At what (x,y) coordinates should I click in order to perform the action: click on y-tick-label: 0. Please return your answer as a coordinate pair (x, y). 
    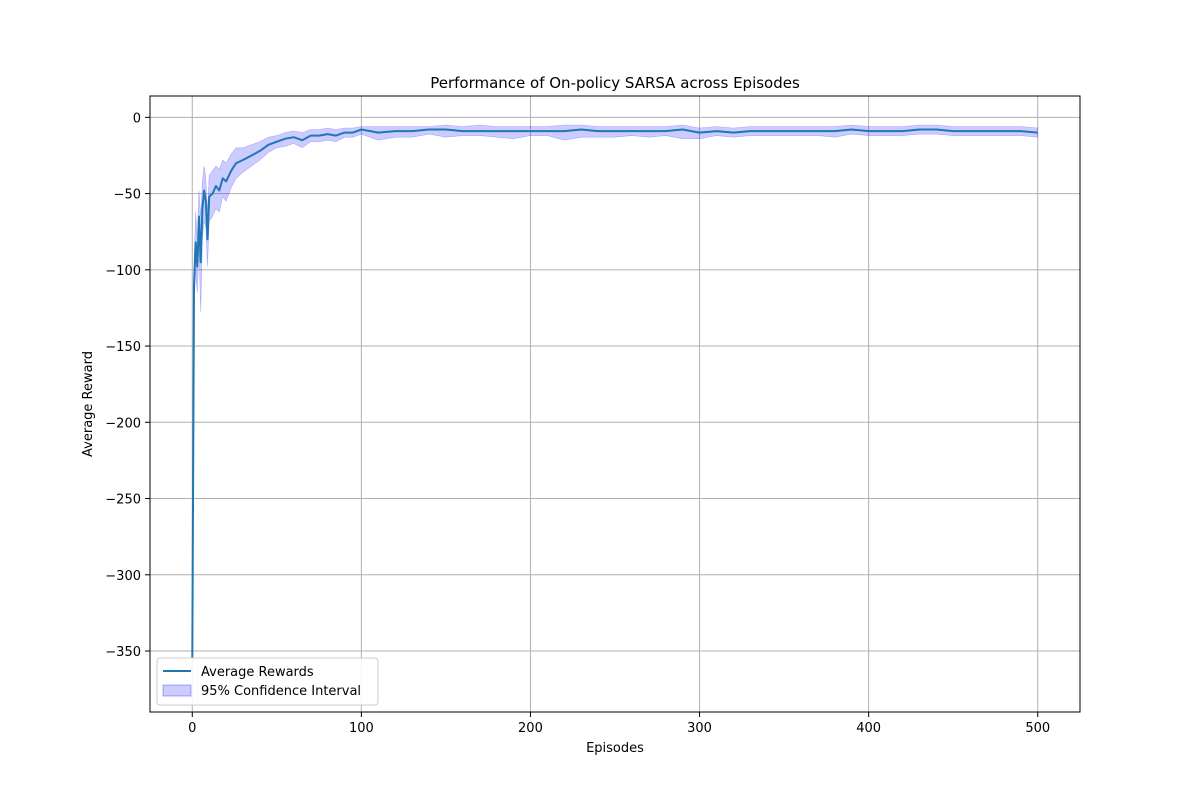
    Looking at the image, I should click on (137, 118).